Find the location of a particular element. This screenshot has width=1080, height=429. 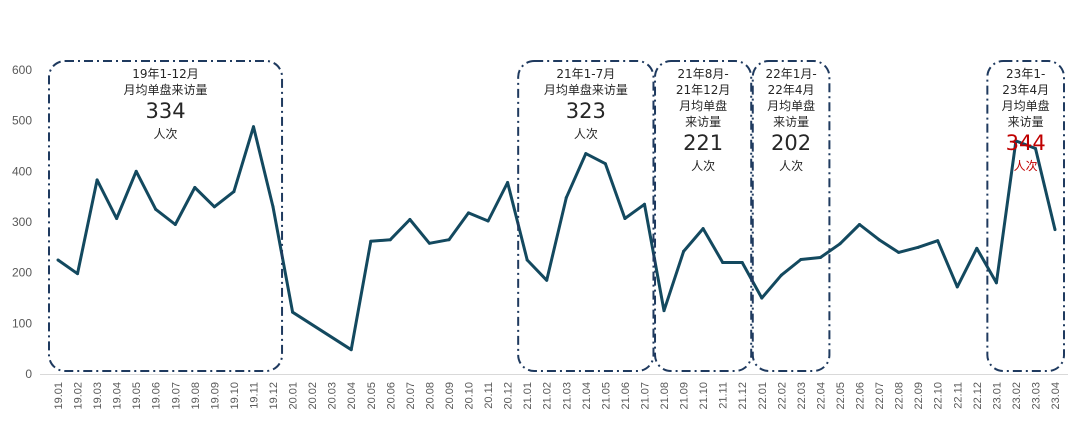

x-tick-label: 20.01 is located at coordinates (294, 396).